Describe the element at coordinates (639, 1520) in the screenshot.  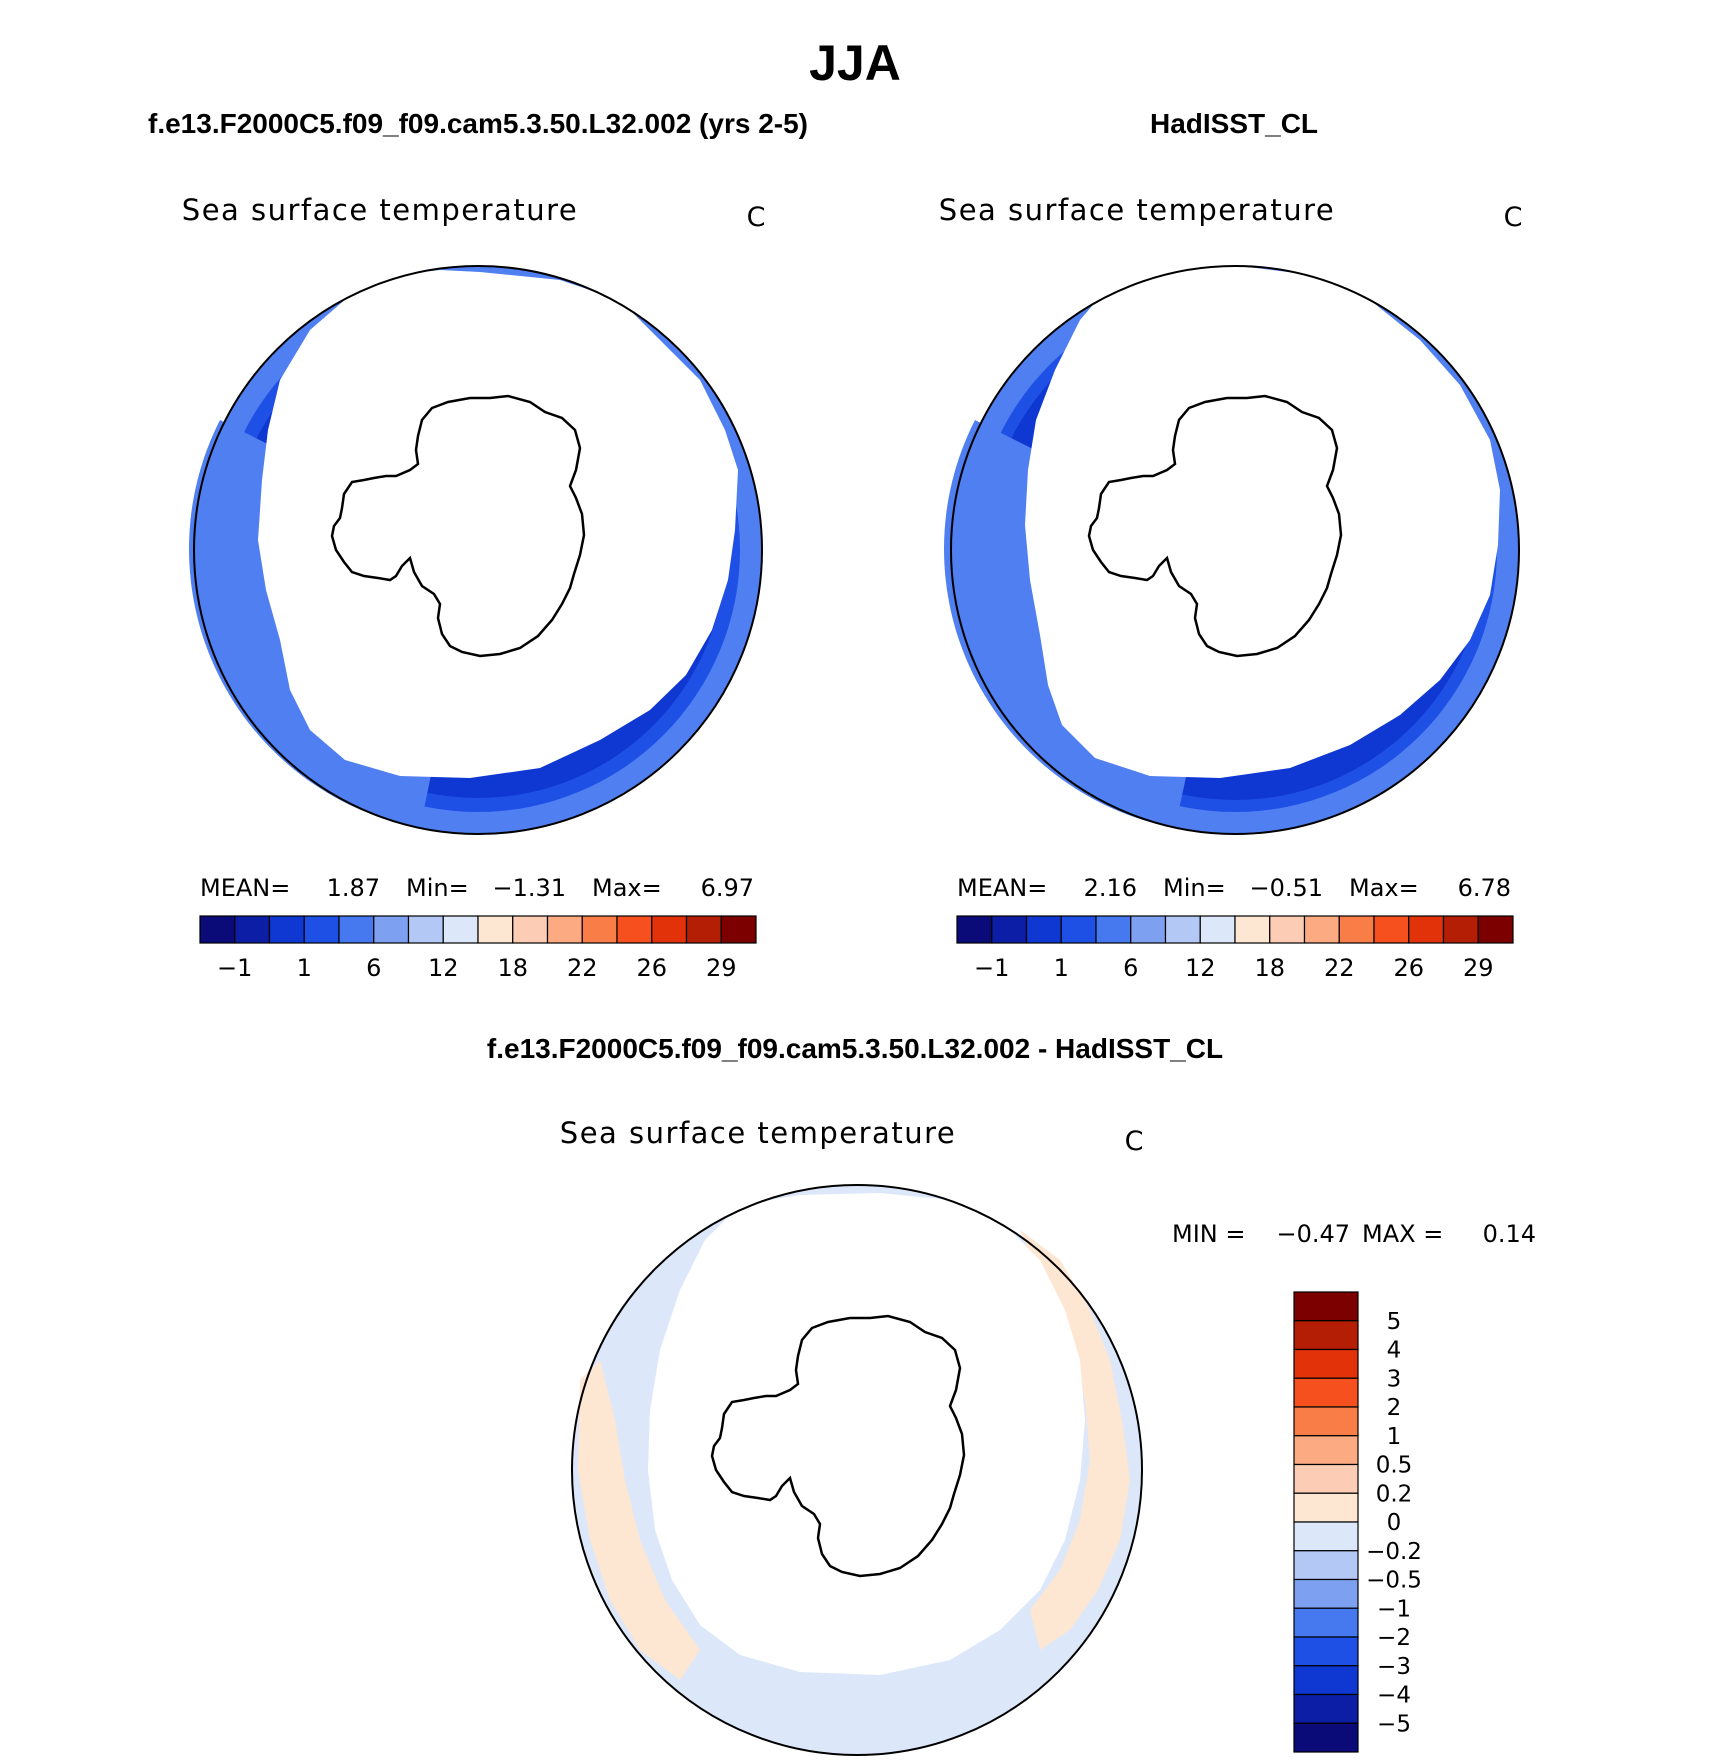
I see `positive-anomaly-west` at that location.